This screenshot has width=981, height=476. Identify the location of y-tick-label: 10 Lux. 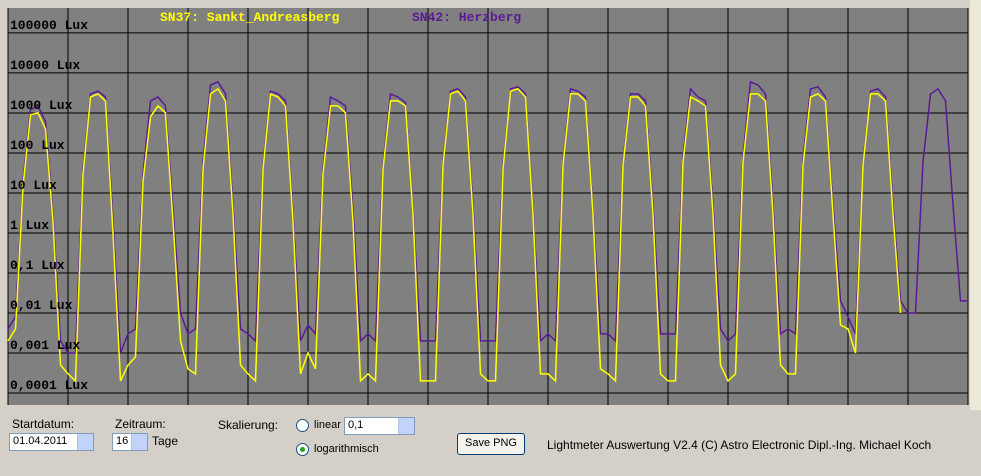
(33, 185).